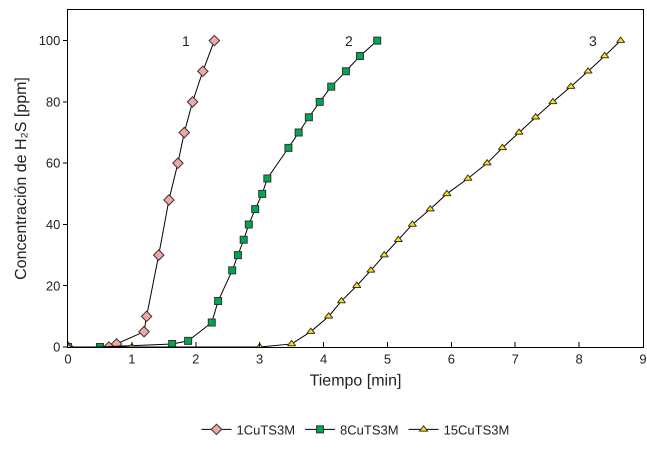 This screenshot has width=647, height=449. Describe the element at coordinates (579, 359) in the screenshot. I see `x-tick-label: 8` at that location.